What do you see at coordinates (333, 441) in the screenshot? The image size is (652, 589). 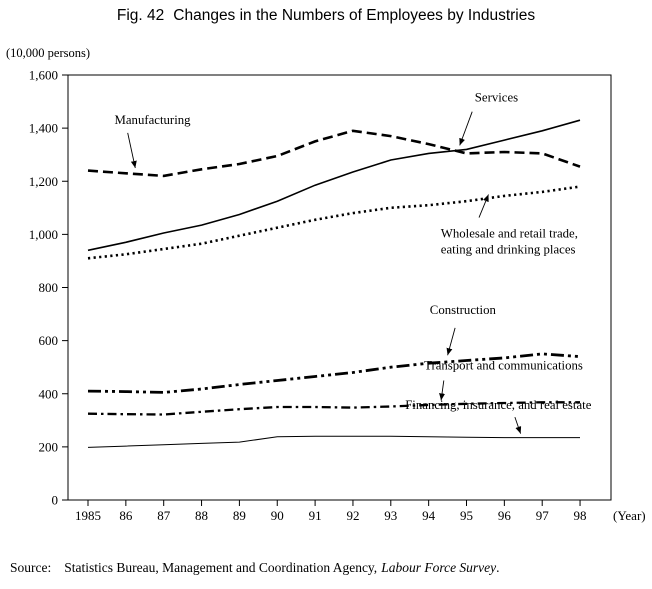 I see `series-line-financing-insurance-and-real-estate` at bounding box center [333, 441].